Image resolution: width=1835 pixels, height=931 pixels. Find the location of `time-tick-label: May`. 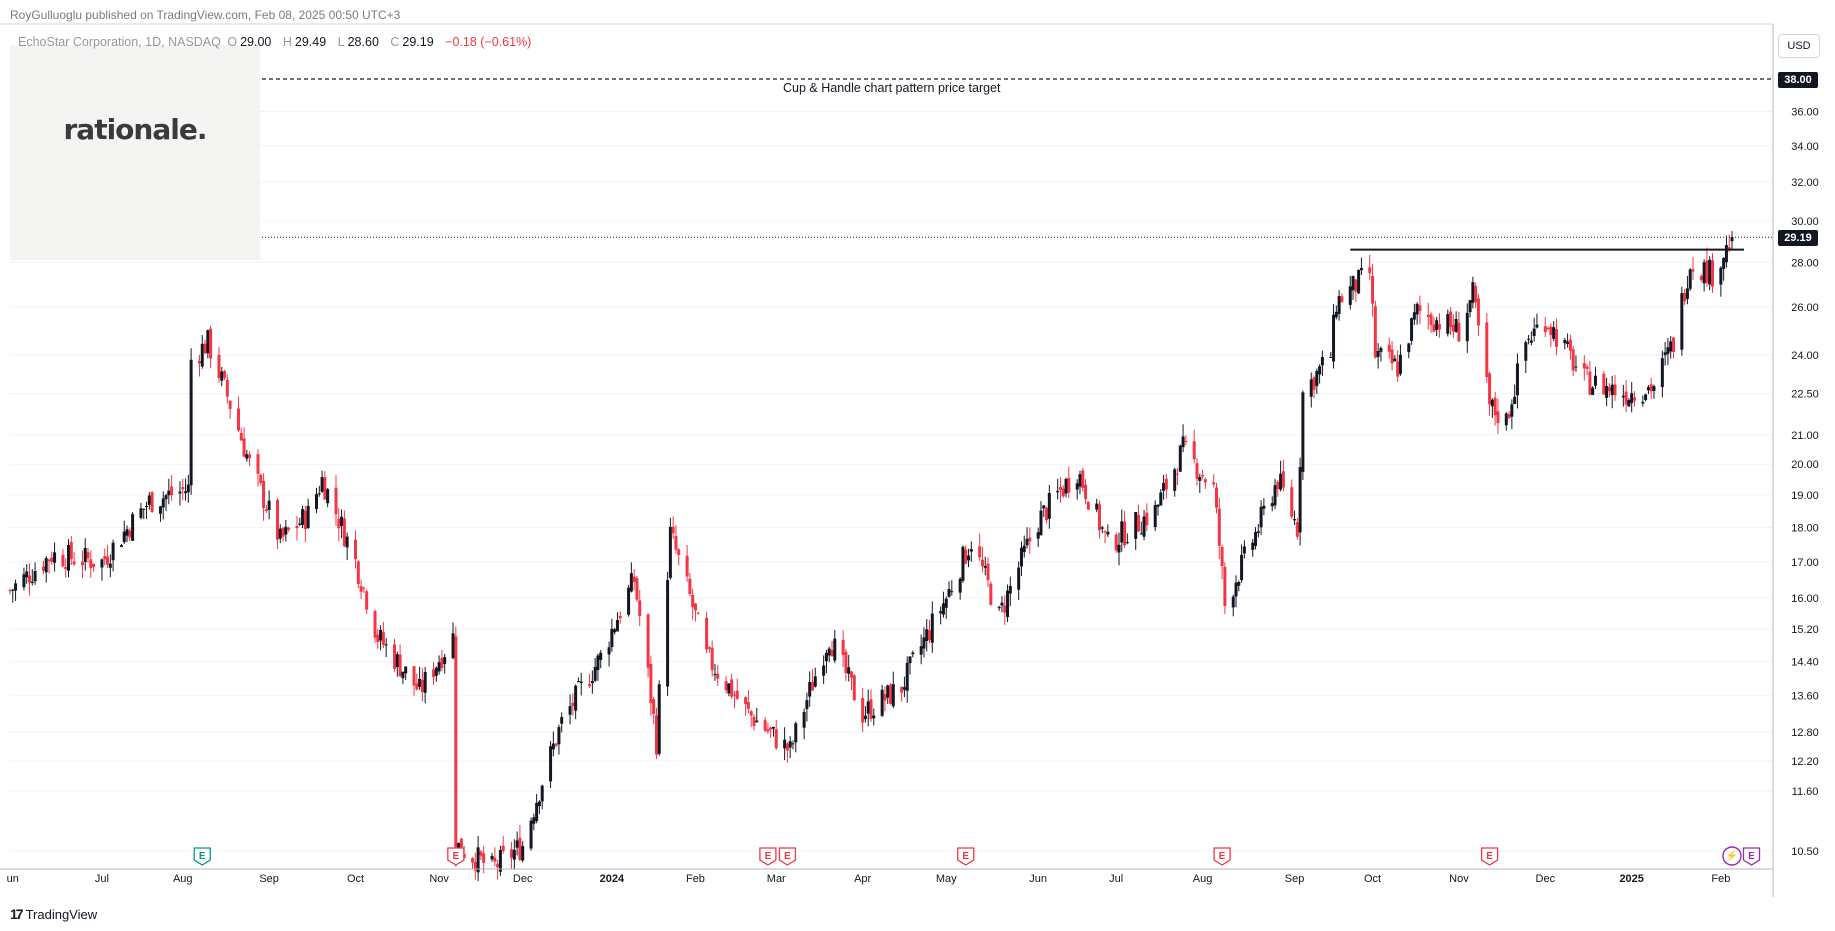

time-tick-label: May is located at coordinates (946, 879).